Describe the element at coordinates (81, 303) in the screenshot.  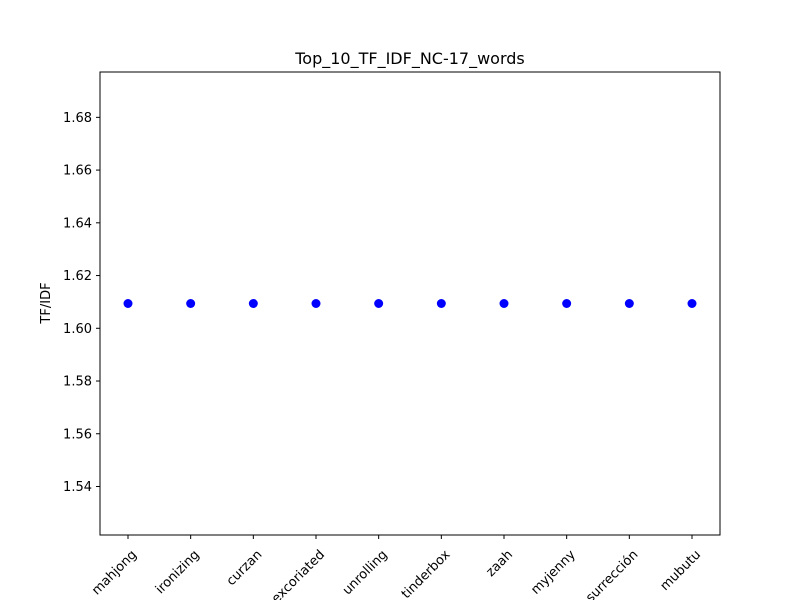
I see `y-axis: 1.54 1.56 1.58 1.60 1.62 1.64 1.66 1.68` at that location.